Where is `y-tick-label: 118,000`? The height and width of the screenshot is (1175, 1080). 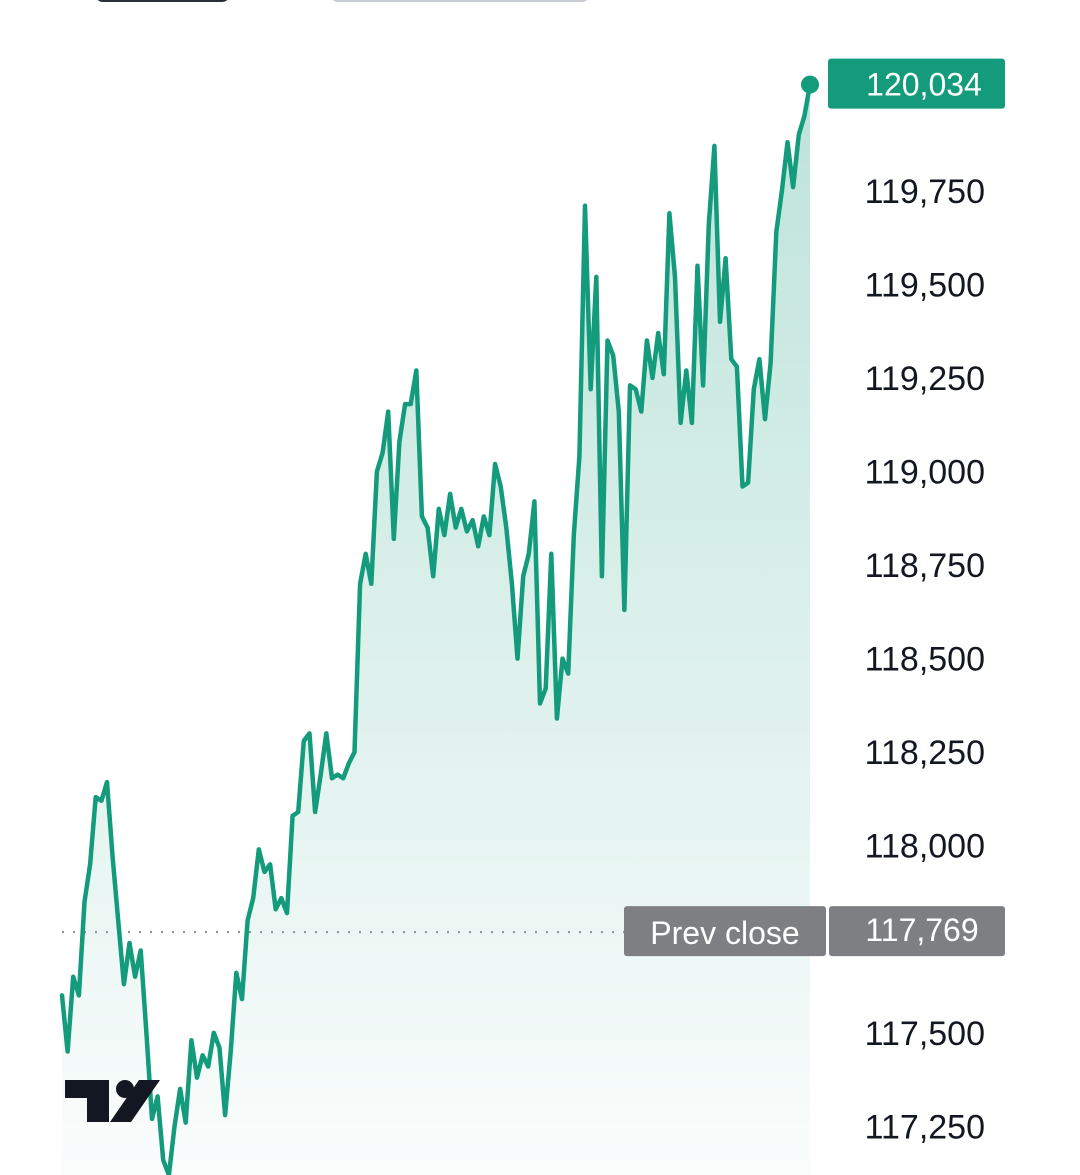 y-tick-label: 118,000 is located at coordinates (925, 847).